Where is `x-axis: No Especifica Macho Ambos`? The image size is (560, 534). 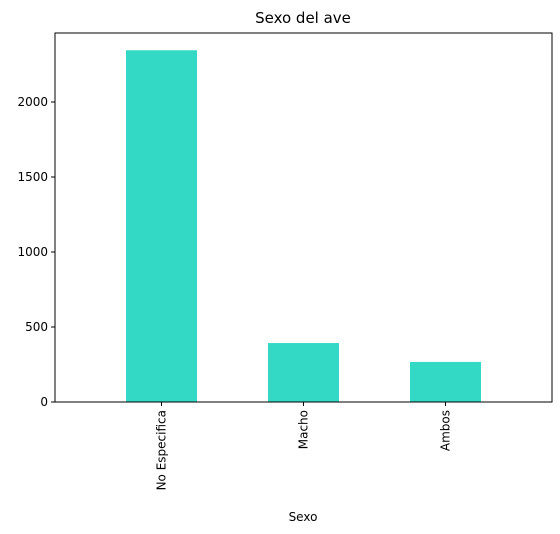
x-axis: No Especifica Macho Ambos is located at coordinates (304, 446).